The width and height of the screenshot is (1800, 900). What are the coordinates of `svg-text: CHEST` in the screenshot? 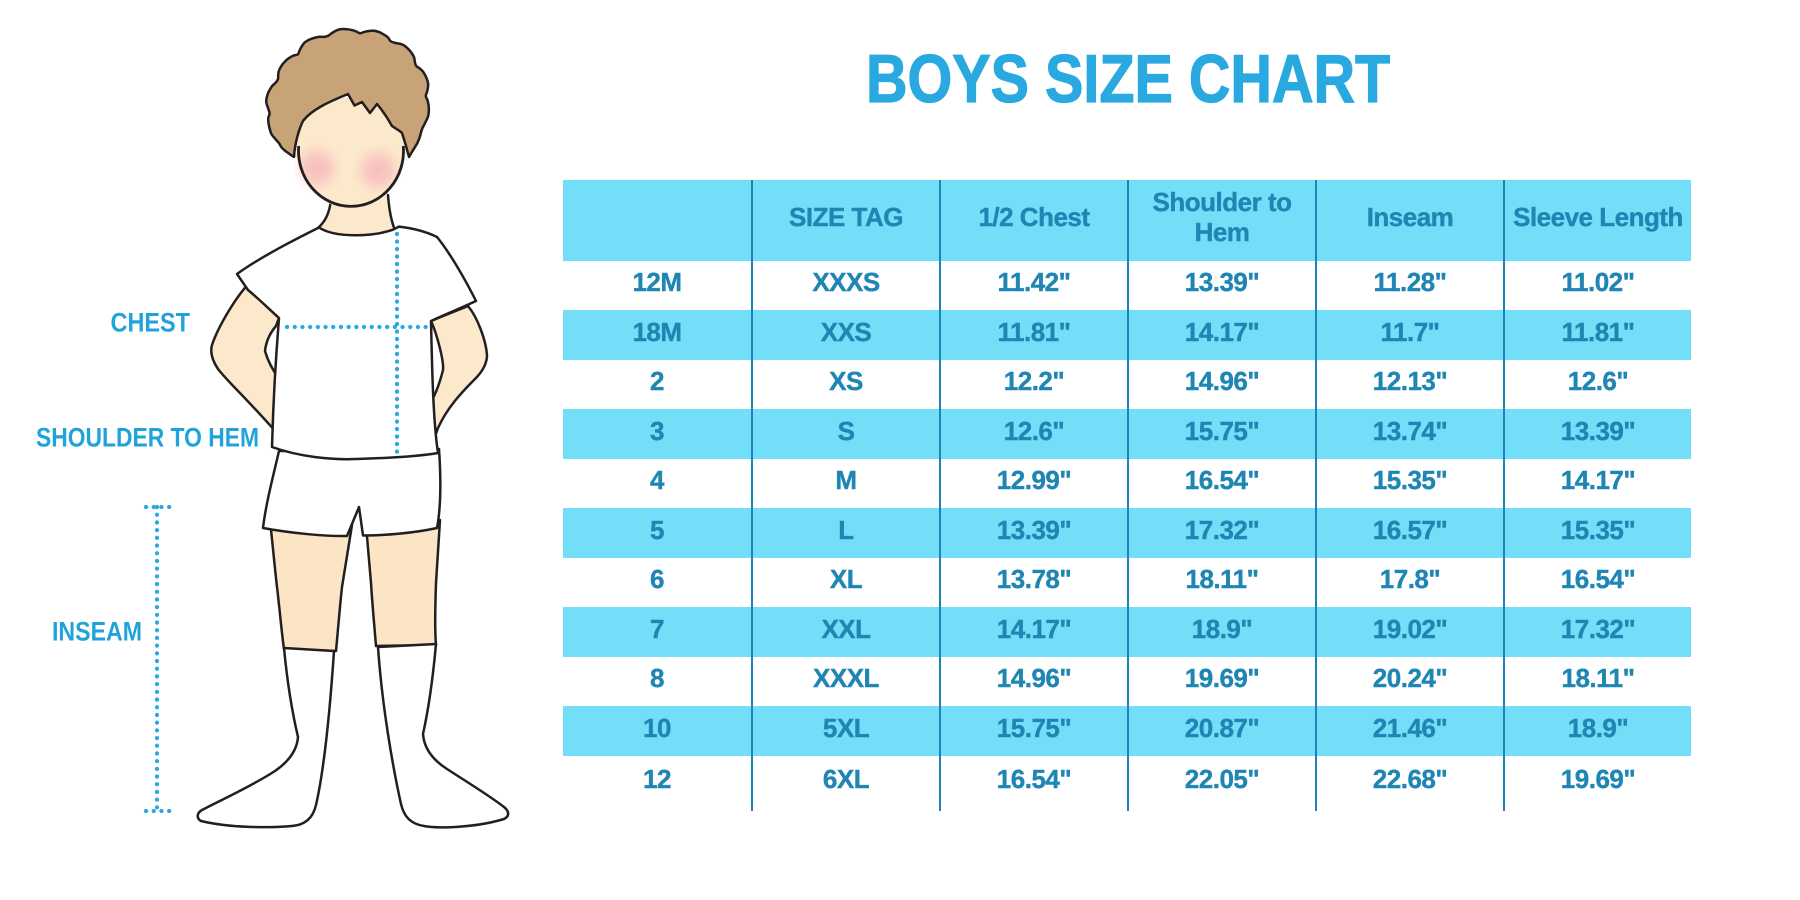 It's located at (151, 323).